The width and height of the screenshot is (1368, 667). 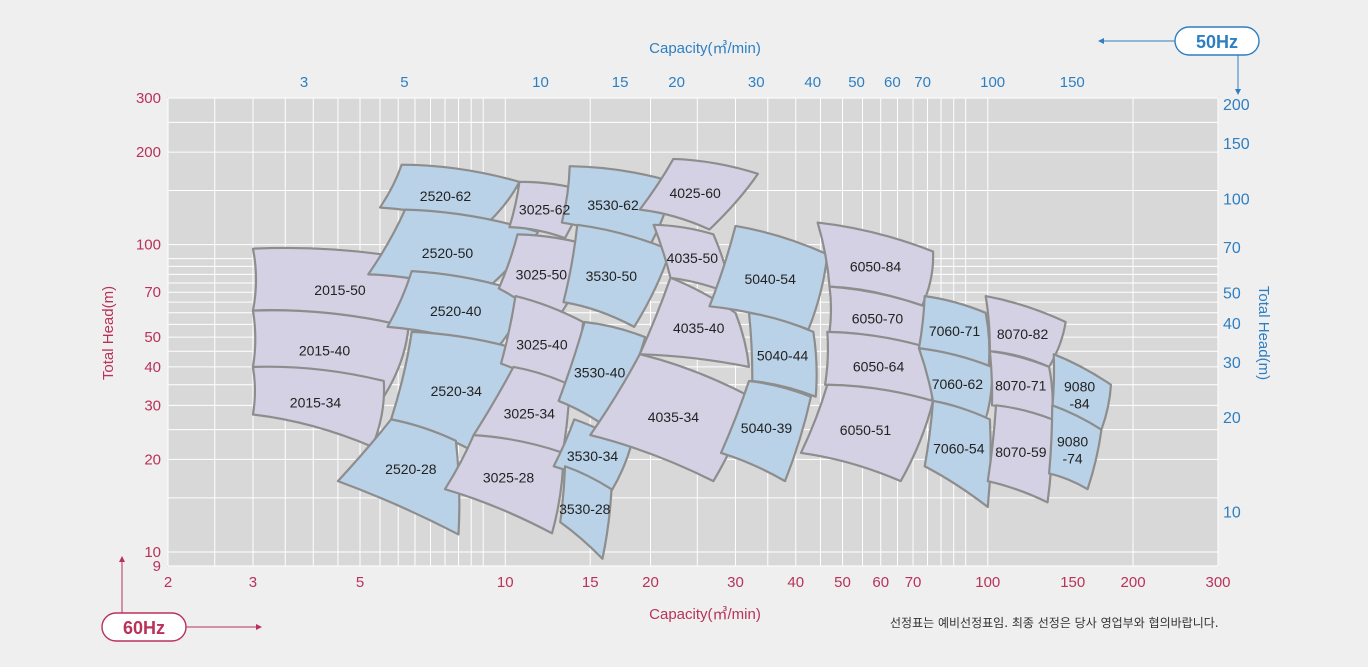 I want to click on right-tick-label: 20, so click(x=1232, y=418).